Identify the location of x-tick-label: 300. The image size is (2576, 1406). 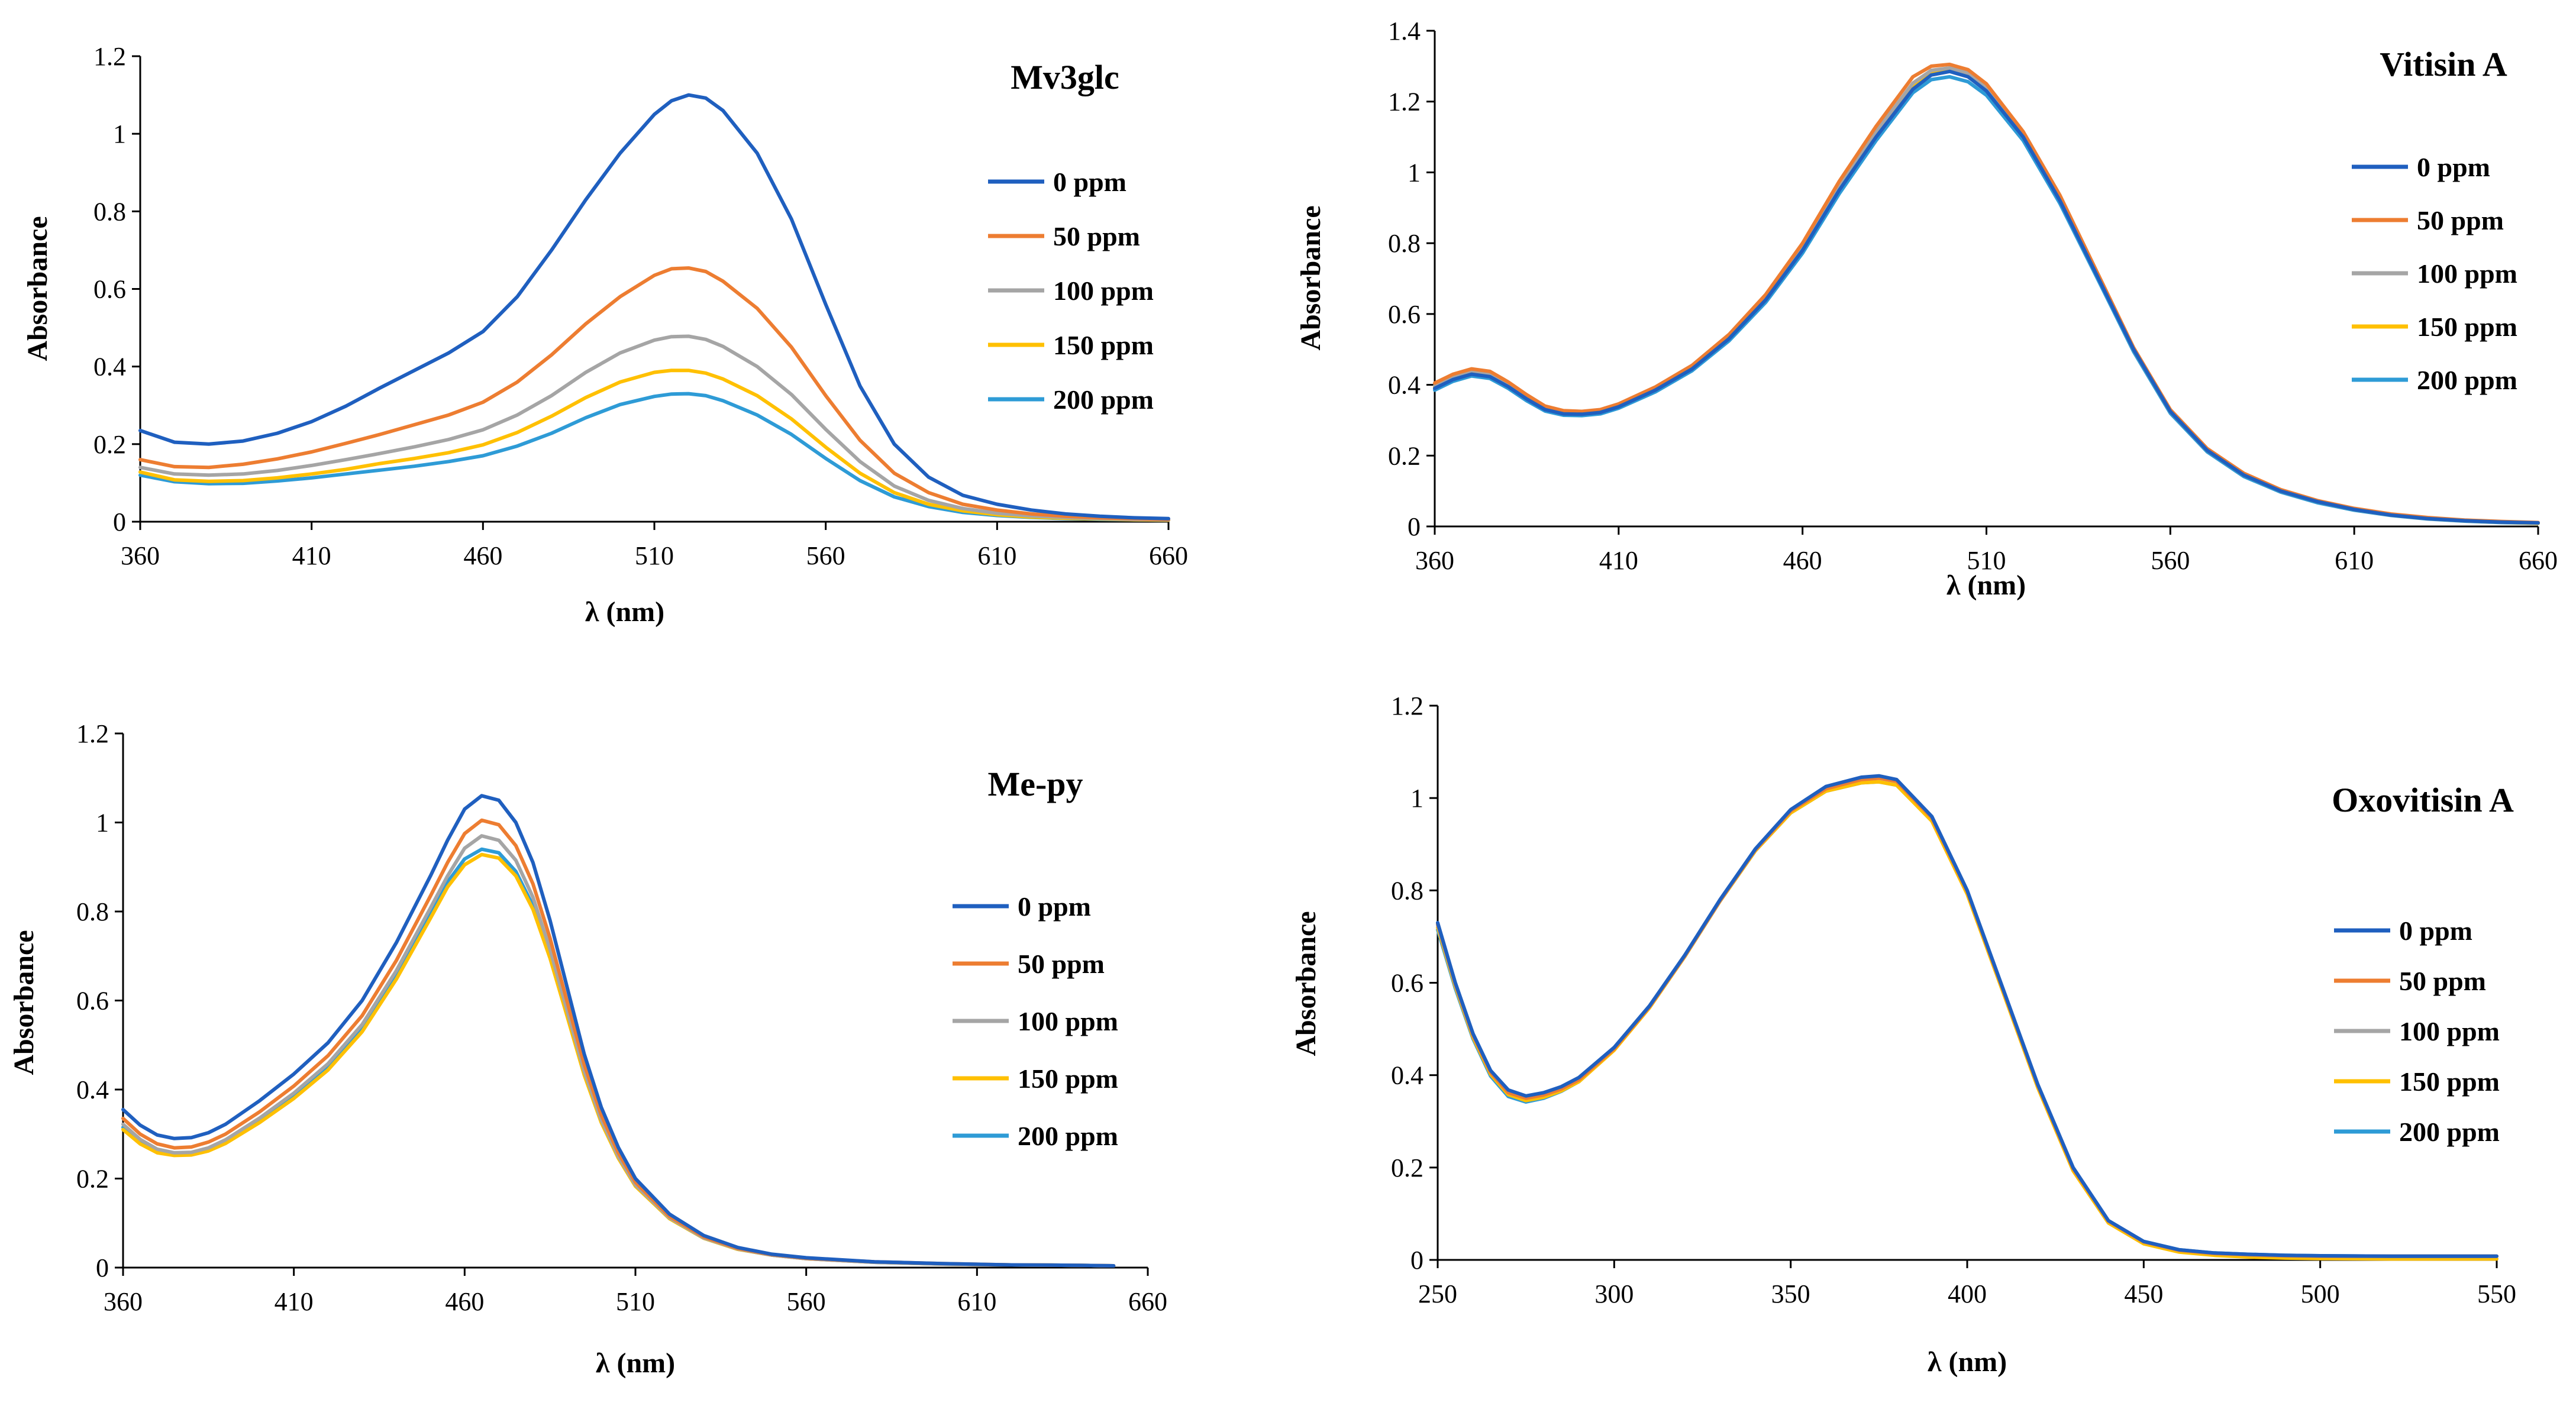
(1614, 1293).